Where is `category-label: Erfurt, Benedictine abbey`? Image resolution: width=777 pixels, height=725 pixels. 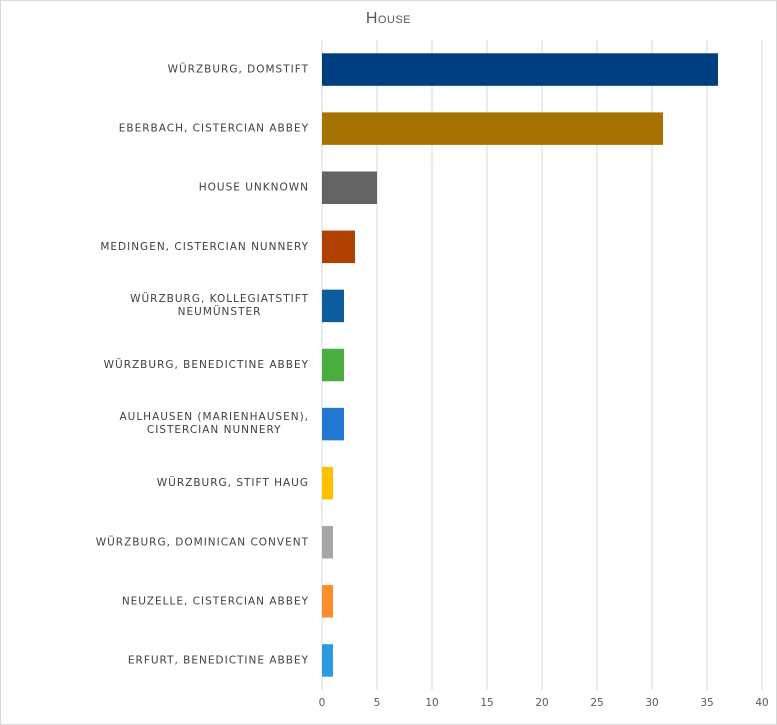 category-label: Erfurt, Benedictine abbey is located at coordinates (218, 660).